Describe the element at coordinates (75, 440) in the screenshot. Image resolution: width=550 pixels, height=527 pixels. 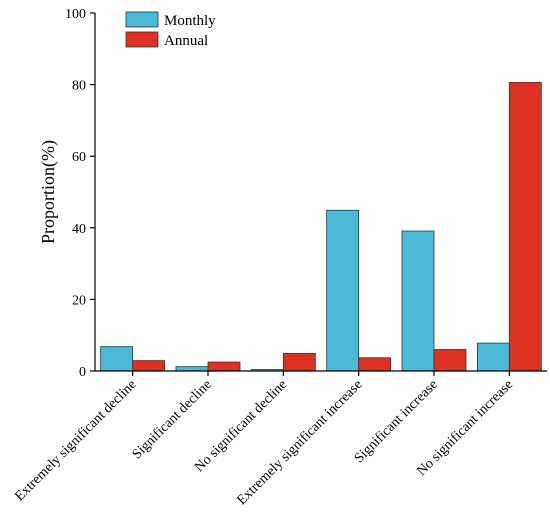
I see `x-tick-label: Extremely significant decline` at that location.